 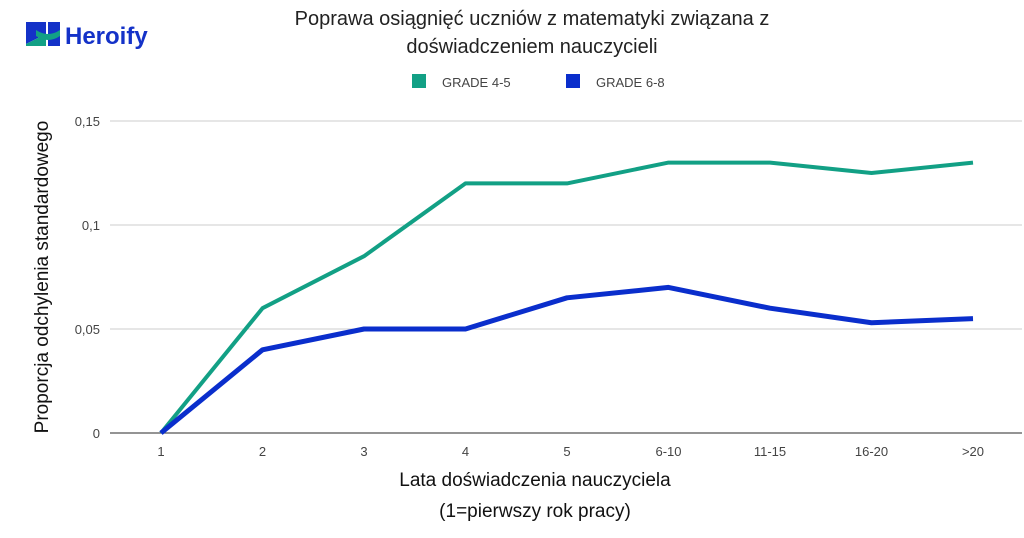 What do you see at coordinates (770, 451) in the screenshot?
I see `x-tick-label: 11-15` at bounding box center [770, 451].